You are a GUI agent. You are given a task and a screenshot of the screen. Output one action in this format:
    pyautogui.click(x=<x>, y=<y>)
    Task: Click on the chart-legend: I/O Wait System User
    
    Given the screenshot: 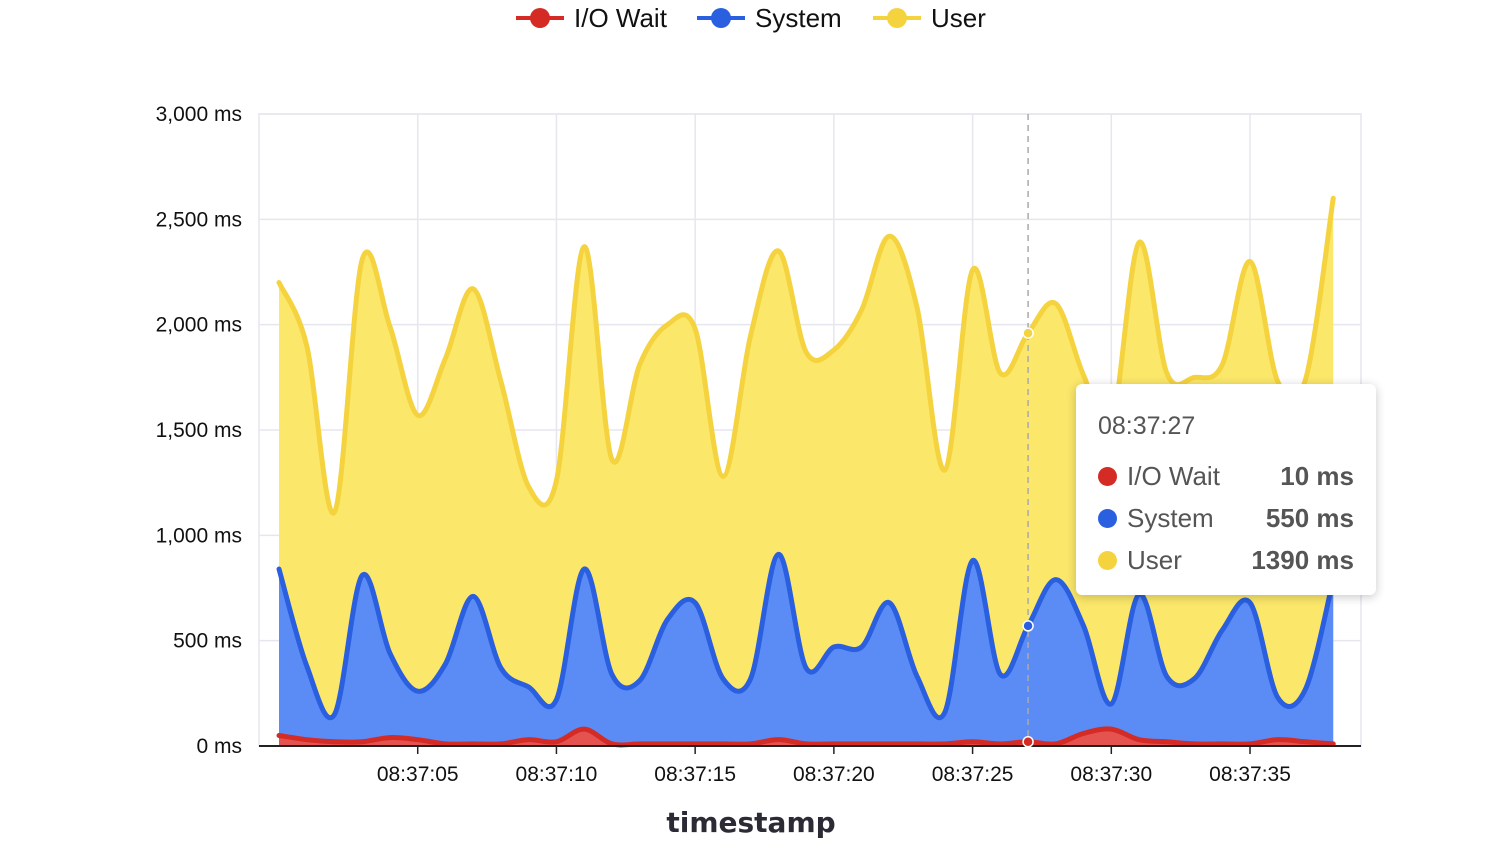 What is the action you would take?
    pyautogui.click(x=751, y=18)
    